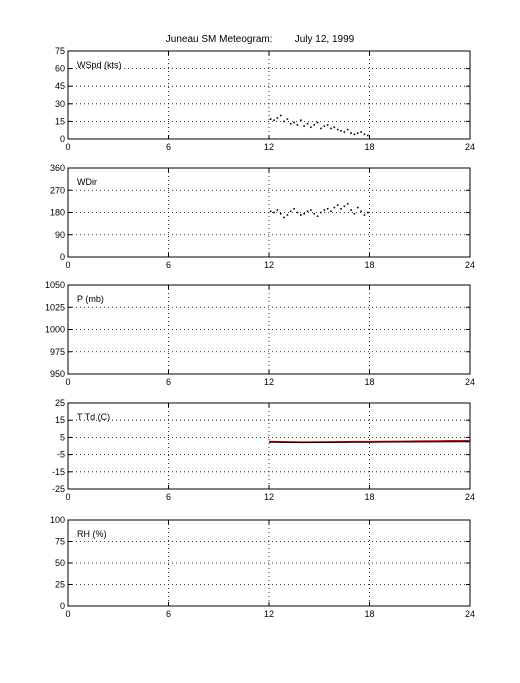  I want to click on panel-5: 0 25 50 75 100 0 6 12 18 24 RH (%), so click(262, 567).